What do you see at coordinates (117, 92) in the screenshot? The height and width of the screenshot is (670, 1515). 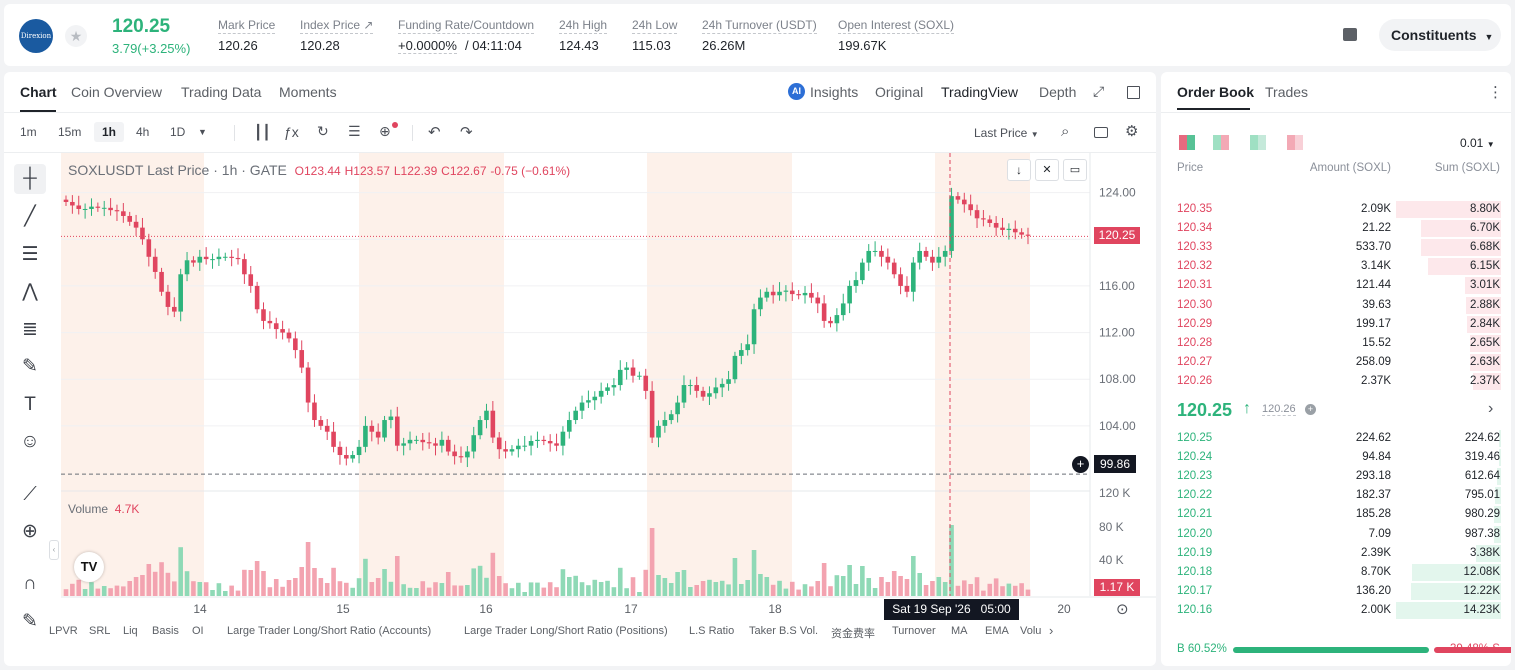 I see `tab-coin-overview: Coin Overview` at bounding box center [117, 92].